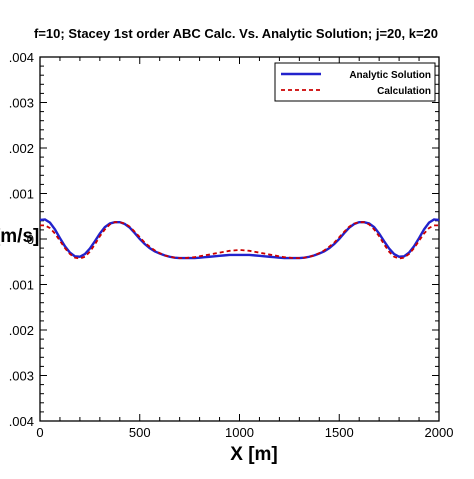 This screenshot has width=474, height=479. Describe the element at coordinates (39, 432) in the screenshot. I see `x-tick-label: 0` at that location.